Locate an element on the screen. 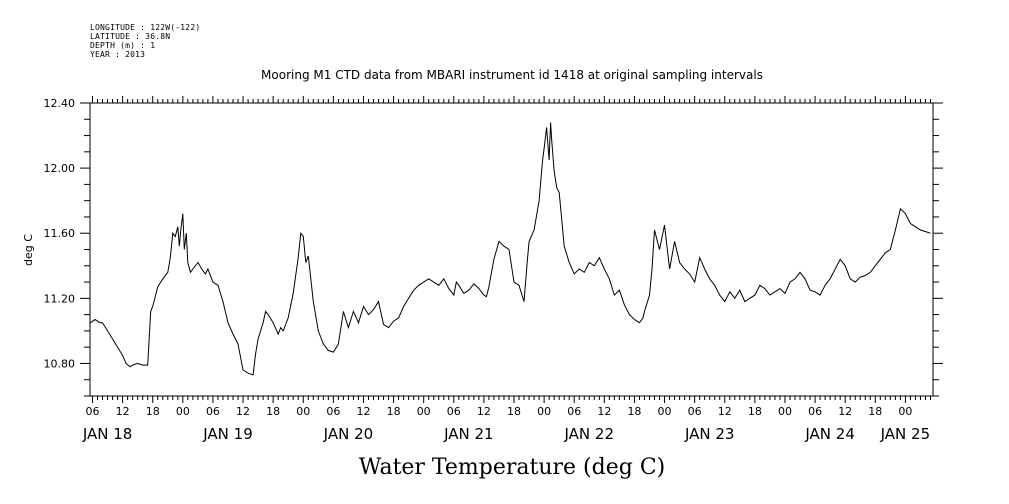 The width and height of the screenshot is (1009, 504). x-day-label: JAN 20 is located at coordinates (348, 434).